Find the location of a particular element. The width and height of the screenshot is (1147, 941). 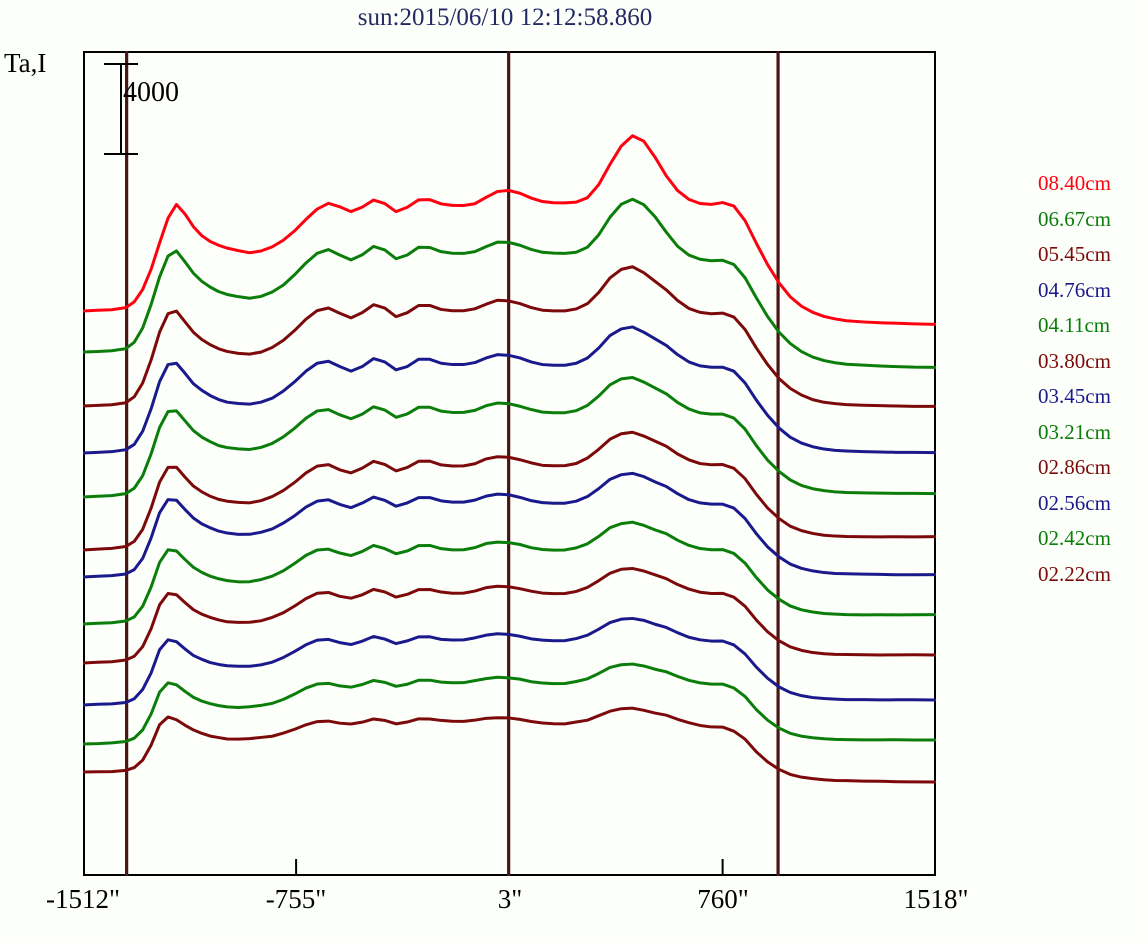

curve-03-45cm is located at coordinates (509, 525).